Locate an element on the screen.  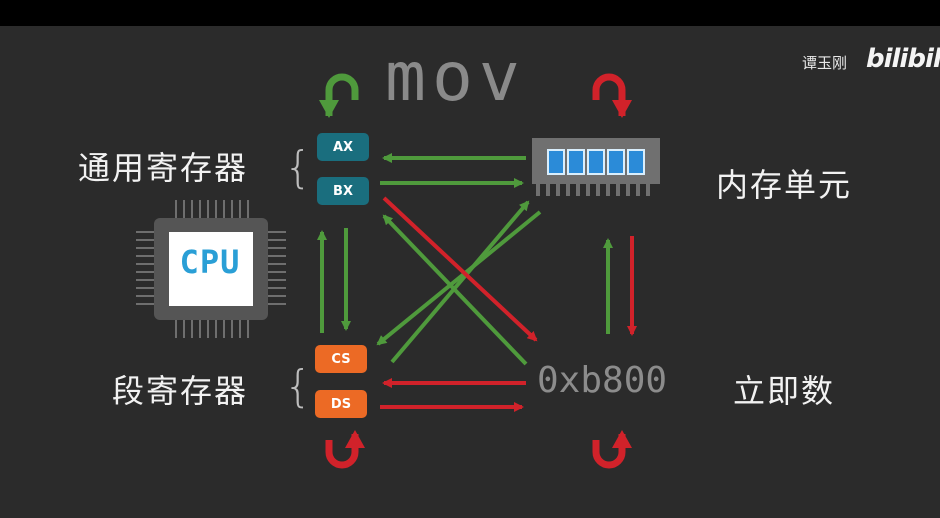
cpu-label: CPU is located at coordinates (210, 262).